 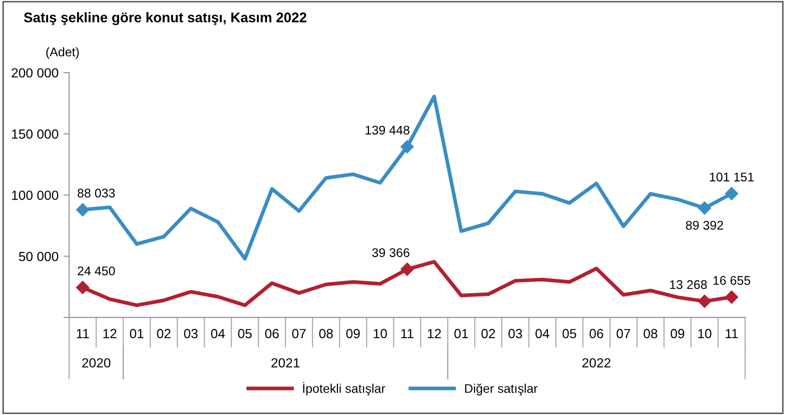 What do you see at coordinates (96, 271) in the screenshot?
I see `data-label: 24 450` at bounding box center [96, 271].